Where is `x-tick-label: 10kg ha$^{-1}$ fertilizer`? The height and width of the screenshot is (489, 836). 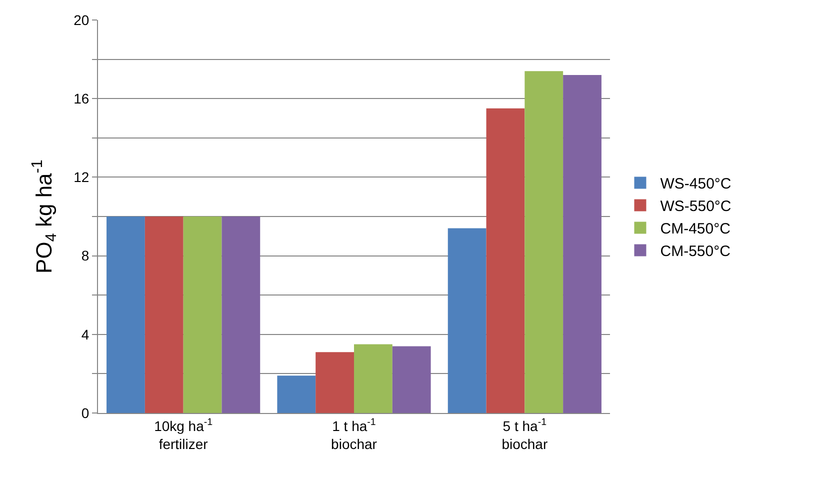
x-tick-label: 10kg ha$^{-1}$ fertilizer is located at coordinates (183, 434).